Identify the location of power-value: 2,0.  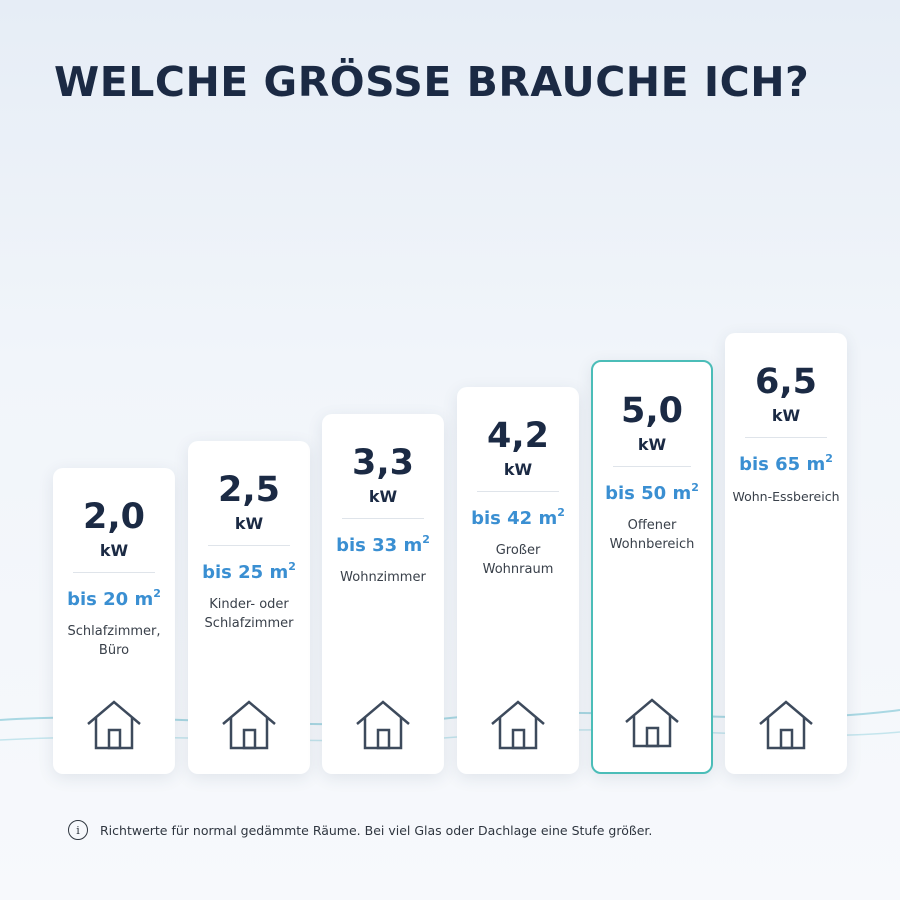
(113, 517).